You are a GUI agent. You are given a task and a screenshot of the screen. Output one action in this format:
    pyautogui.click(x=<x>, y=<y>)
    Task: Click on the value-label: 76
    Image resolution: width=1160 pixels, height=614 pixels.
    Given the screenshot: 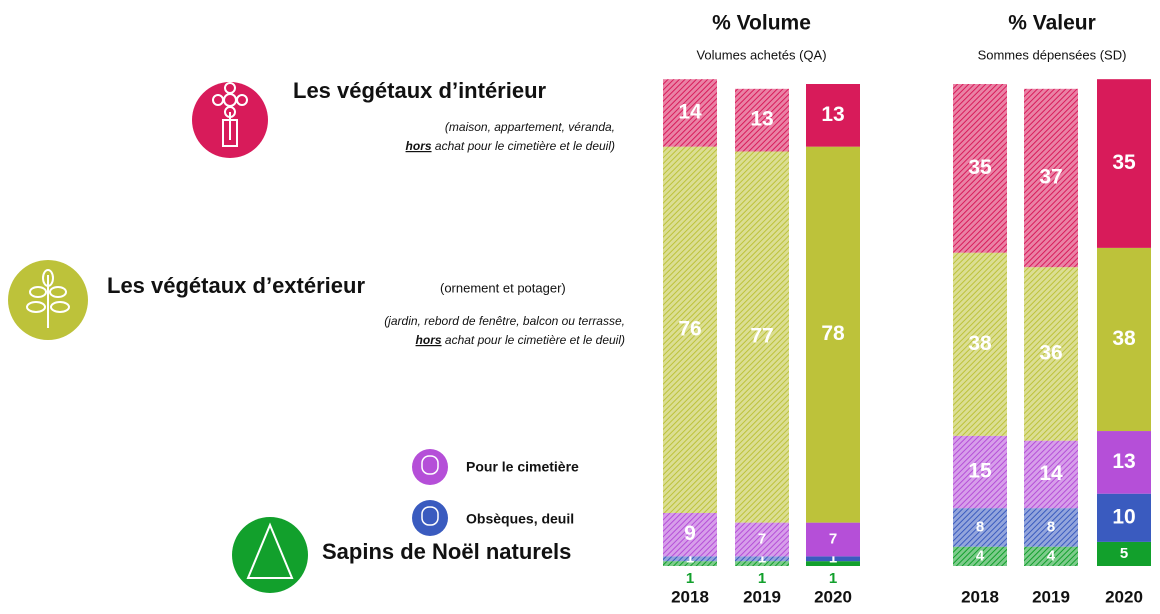 What is the action you would take?
    pyautogui.click(x=689, y=328)
    